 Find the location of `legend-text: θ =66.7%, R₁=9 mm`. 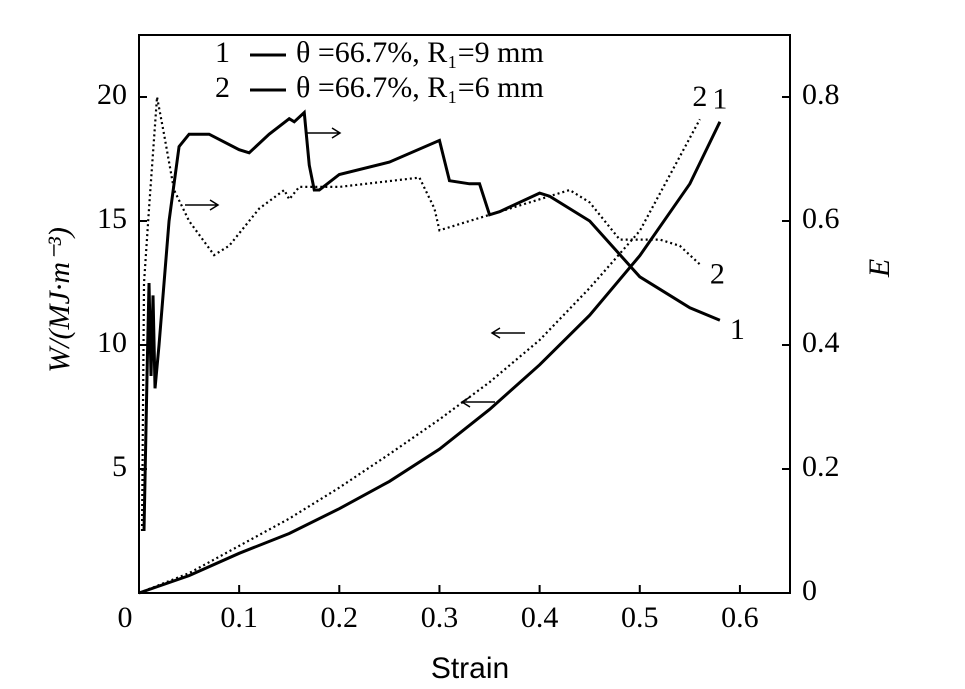

legend-text: θ =66.7%, R₁=9 mm is located at coordinates (420, 52).